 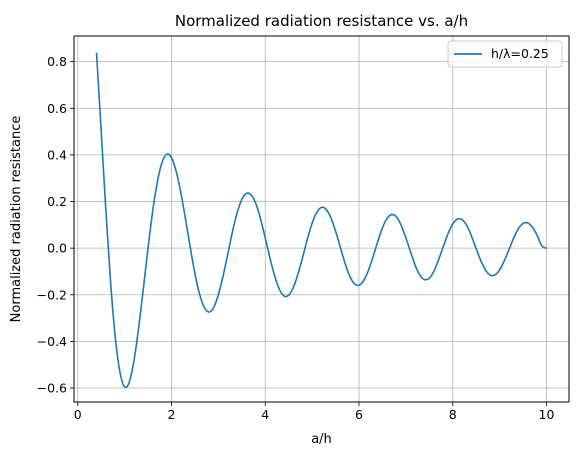 I want to click on y-tick-label: −0.4, so click(x=52, y=341).